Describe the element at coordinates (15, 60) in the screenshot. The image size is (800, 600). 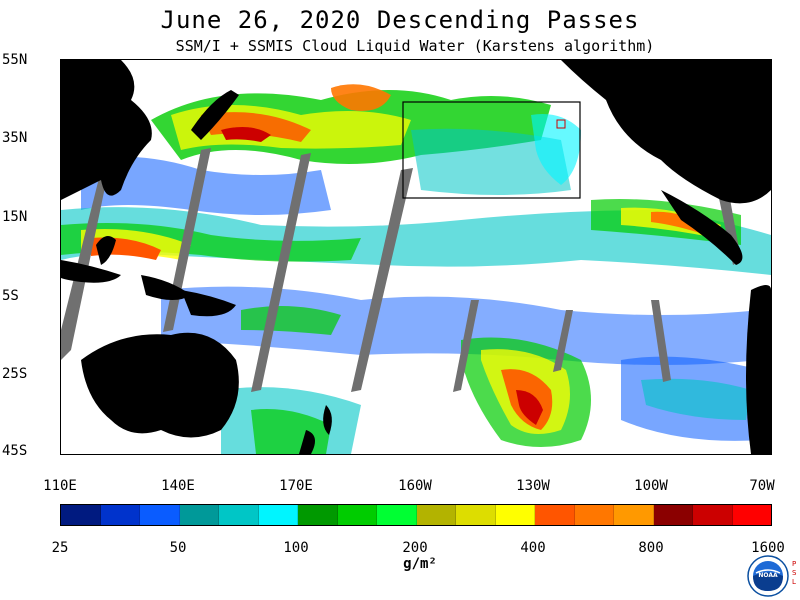
I see `lat-label-55n: 55N` at that location.